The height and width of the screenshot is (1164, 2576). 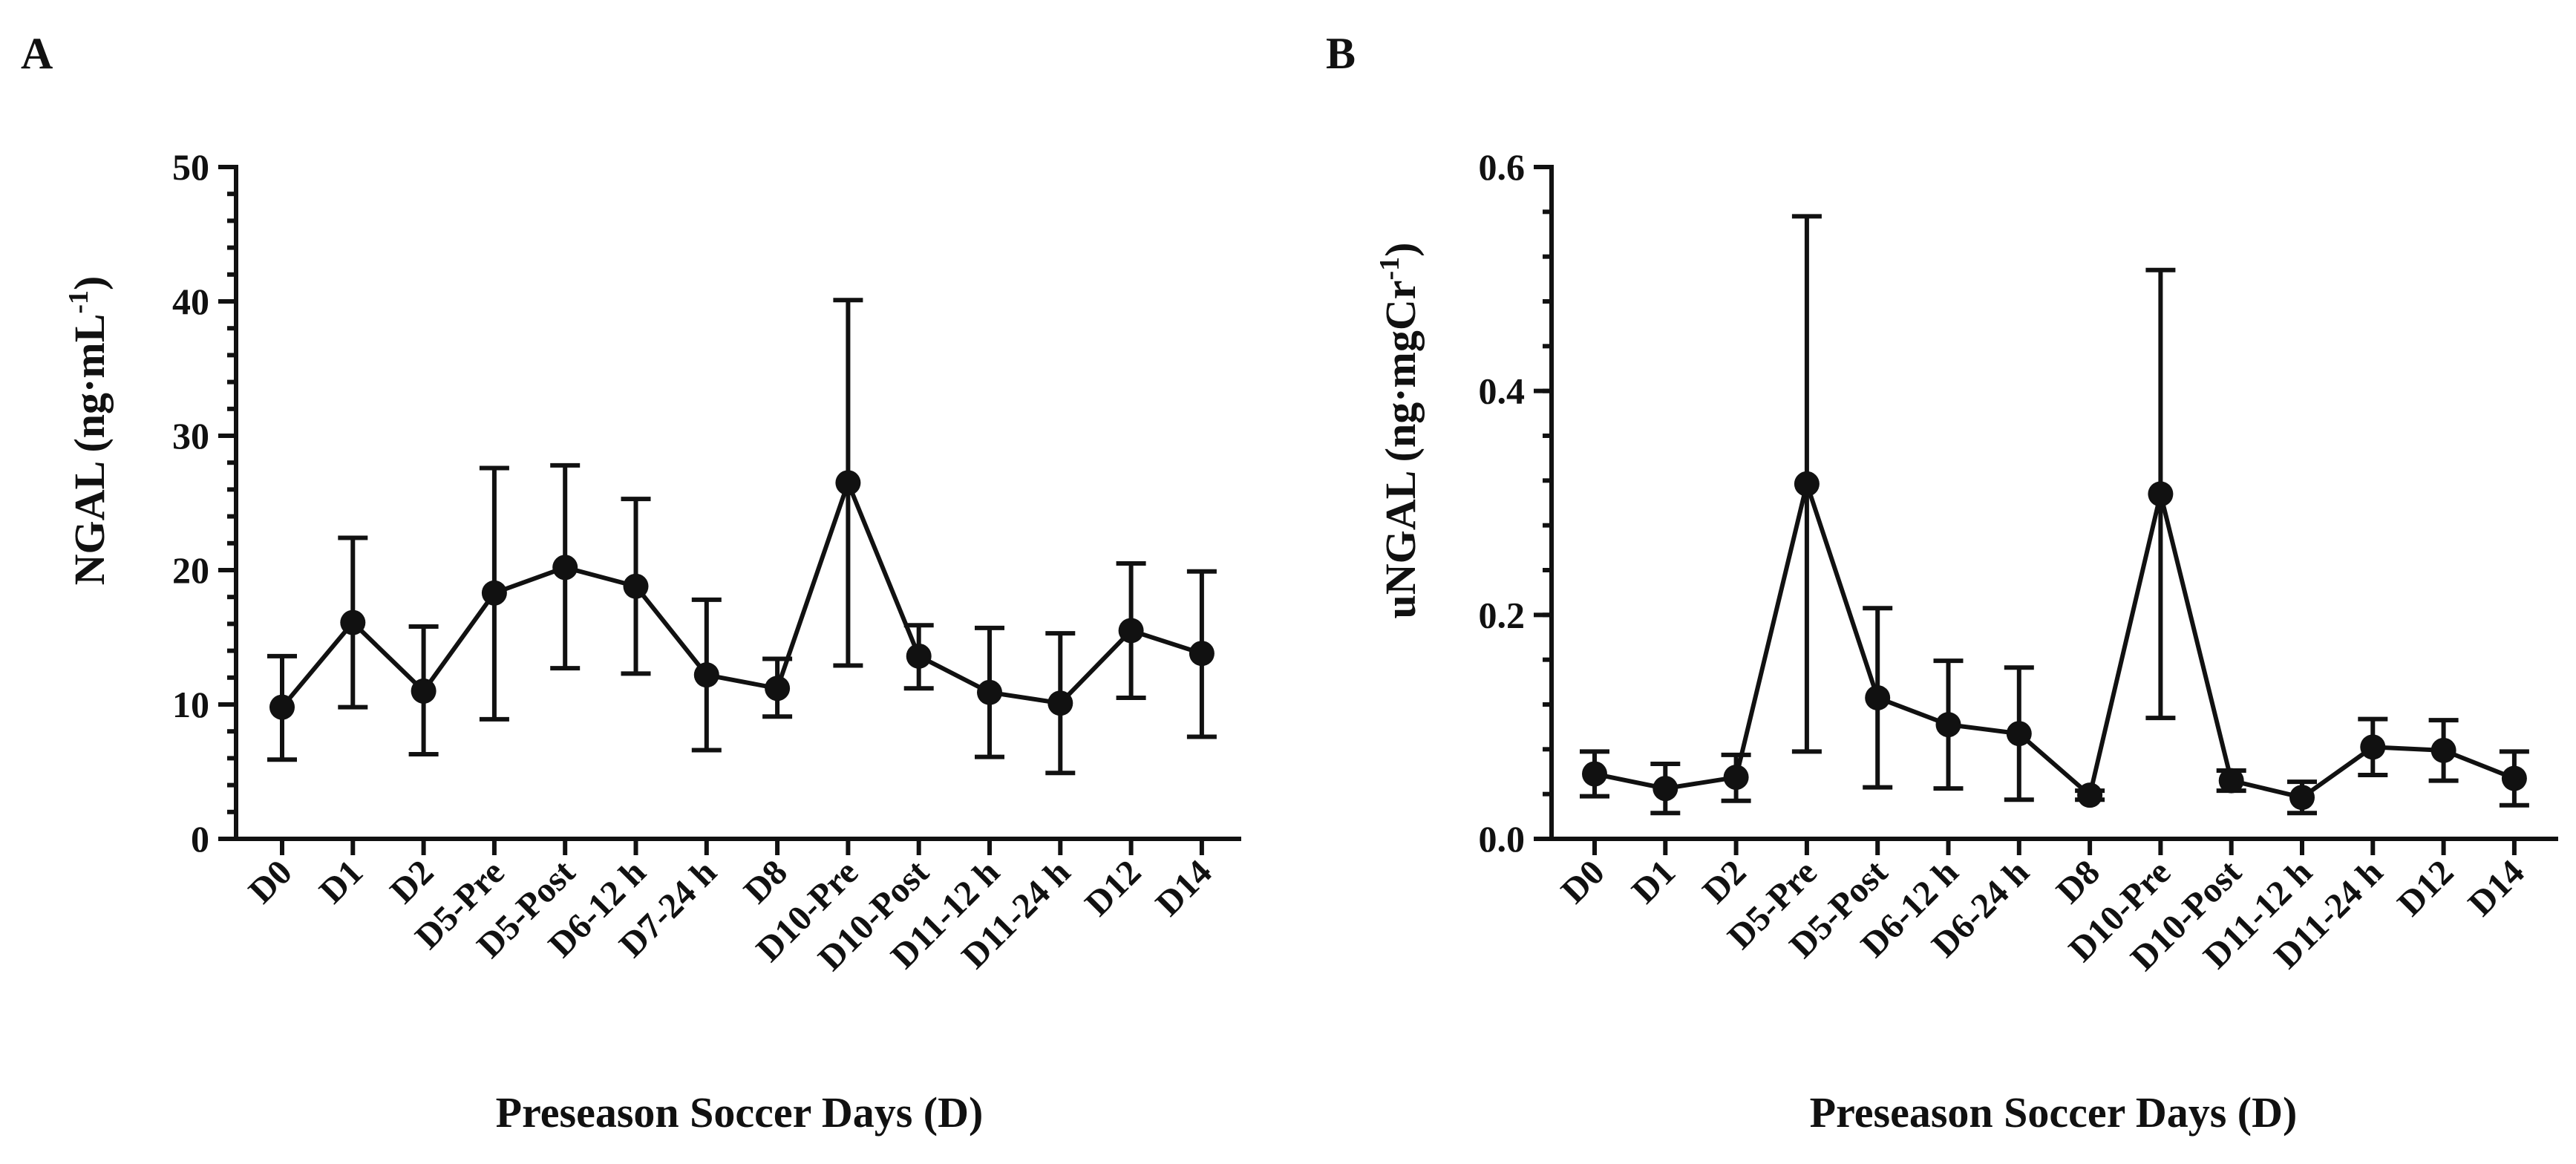 I want to click on panel-a-x-tick-label: D14, so click(x=1184, y=888).